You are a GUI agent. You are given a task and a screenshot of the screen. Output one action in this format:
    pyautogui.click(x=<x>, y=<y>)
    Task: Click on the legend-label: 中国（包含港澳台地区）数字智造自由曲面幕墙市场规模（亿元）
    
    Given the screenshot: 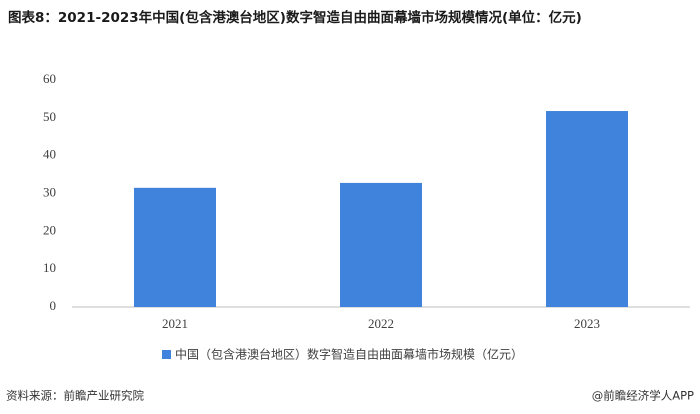 What is the action you would take?
    pyautogui.click(x=349, y=354)
    